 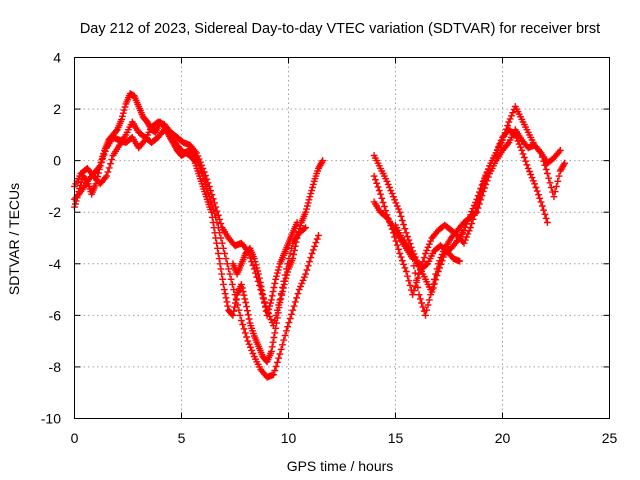 I want to click on y-axis-label: SDTVAR / TECUs, so click(x=14, y=239).